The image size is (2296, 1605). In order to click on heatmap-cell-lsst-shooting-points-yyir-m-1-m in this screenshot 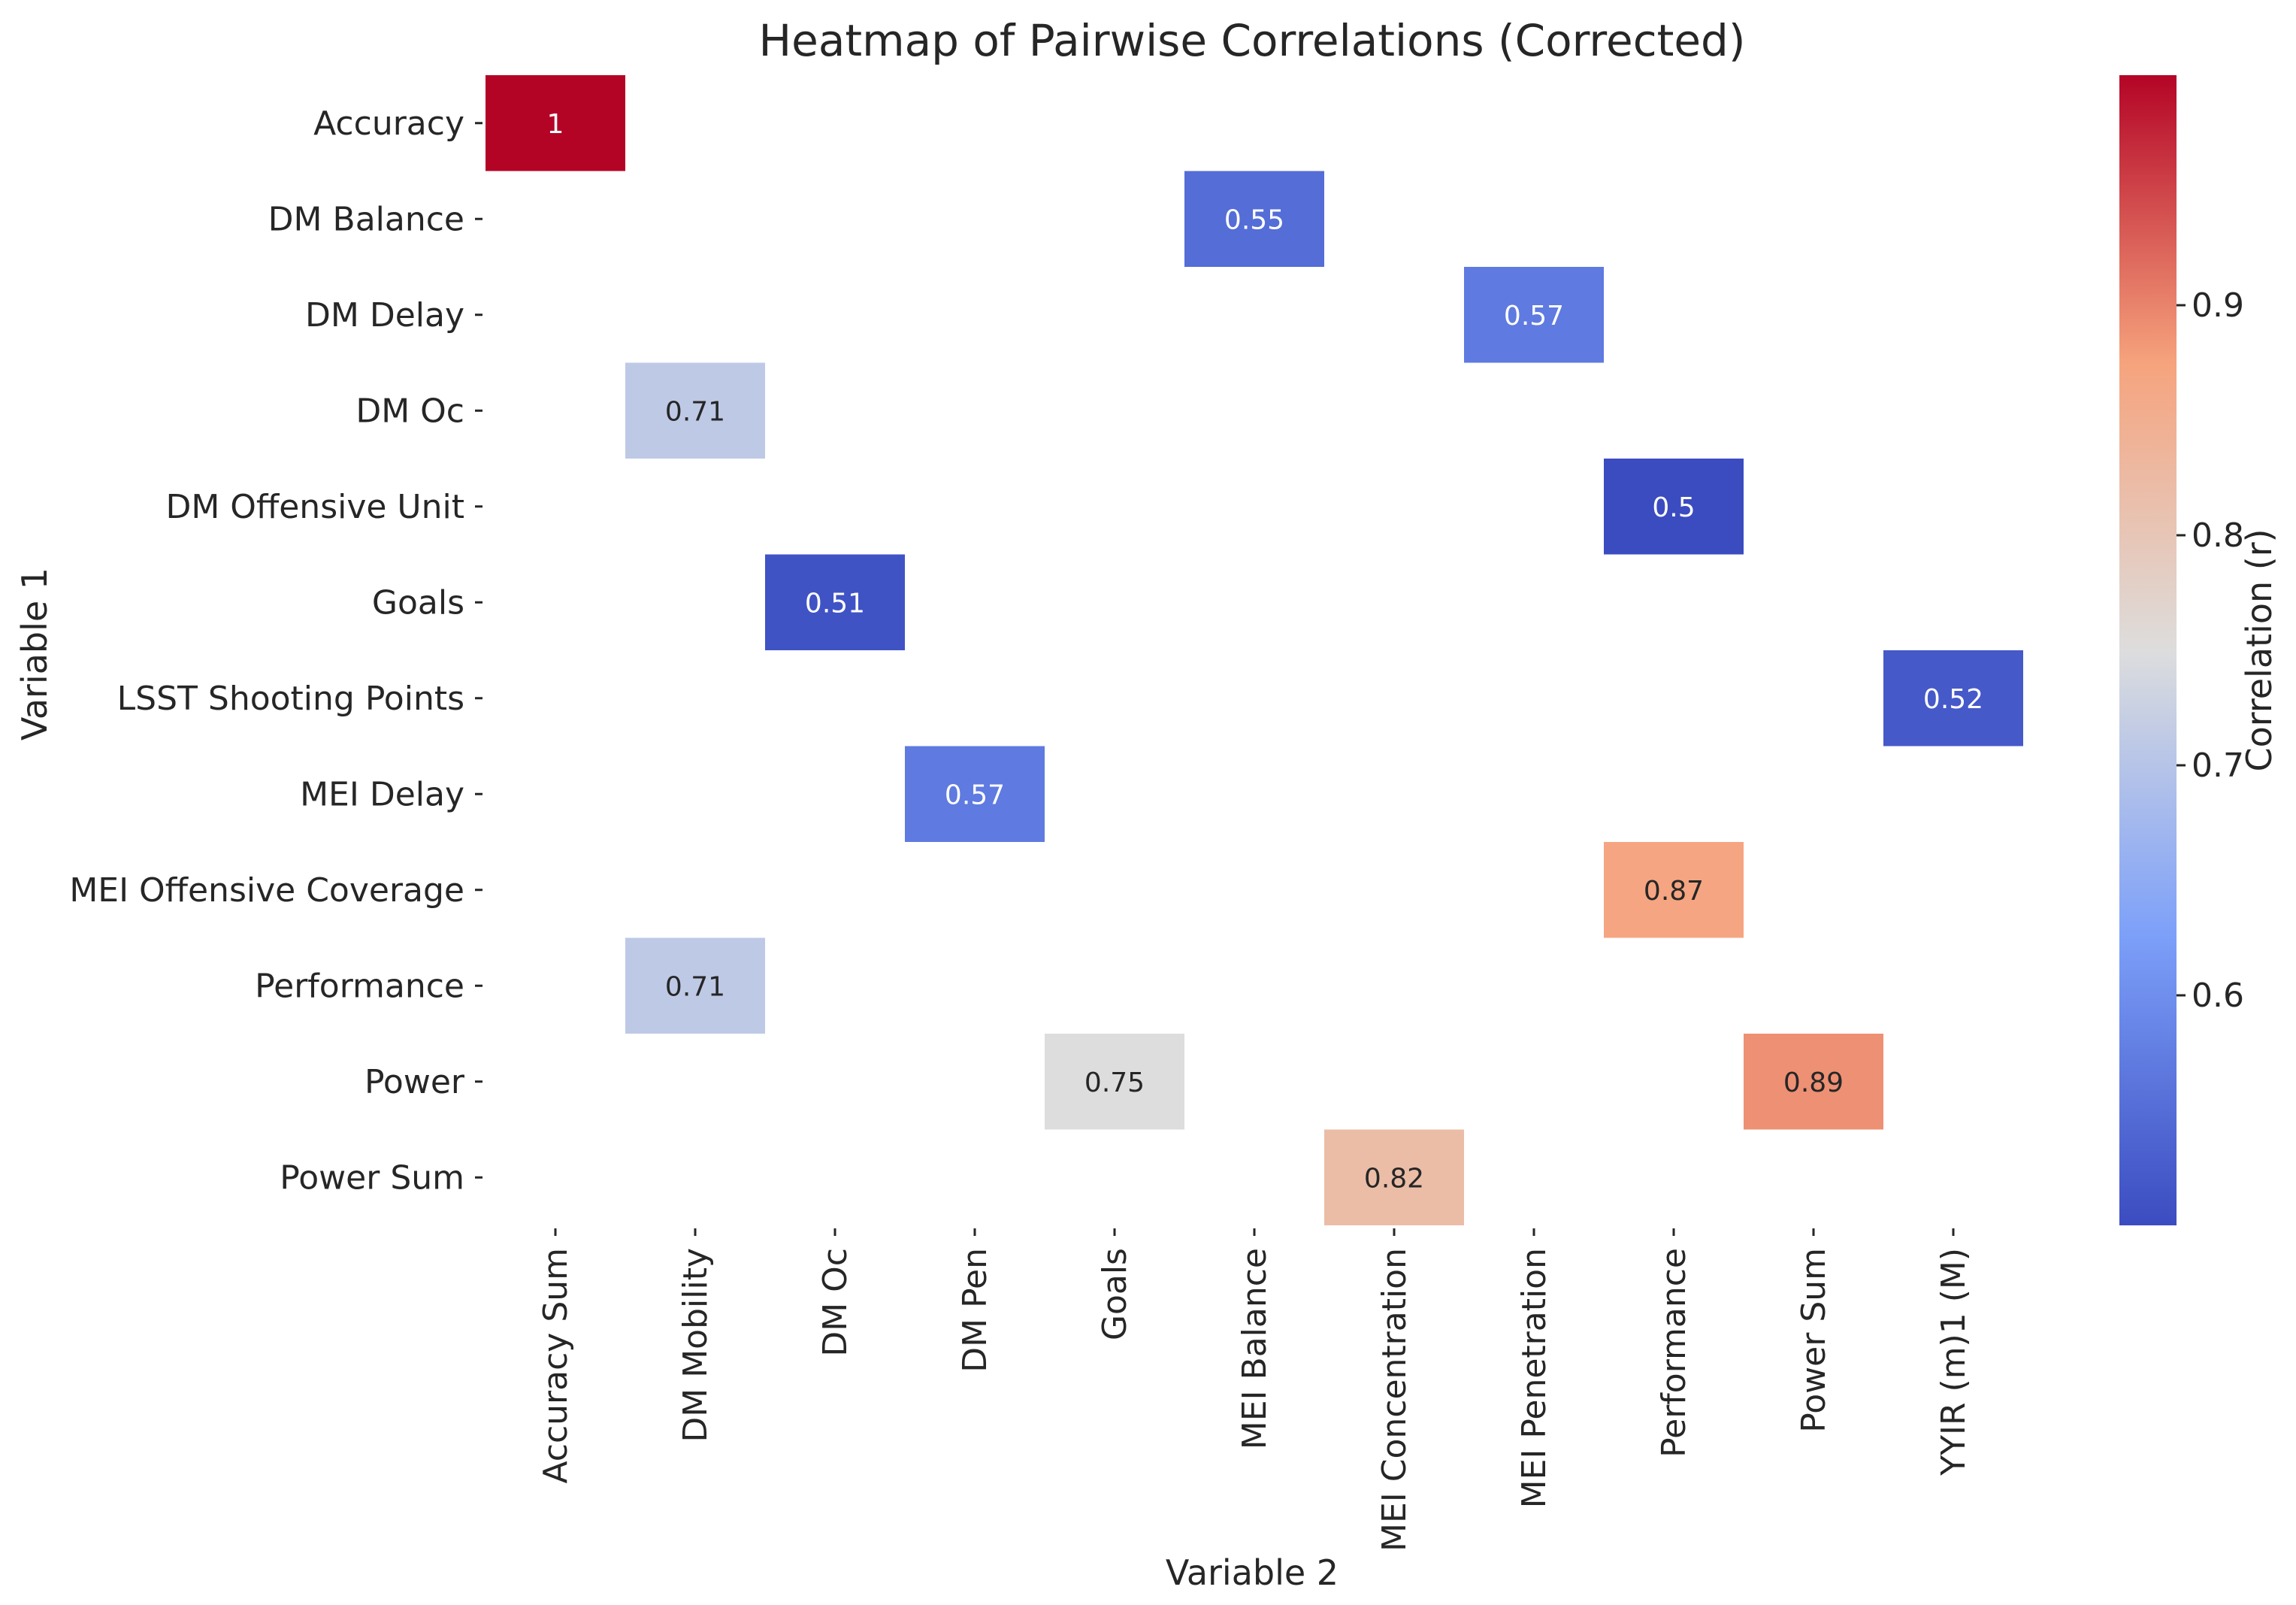, I will do `click(1953, 698)`.